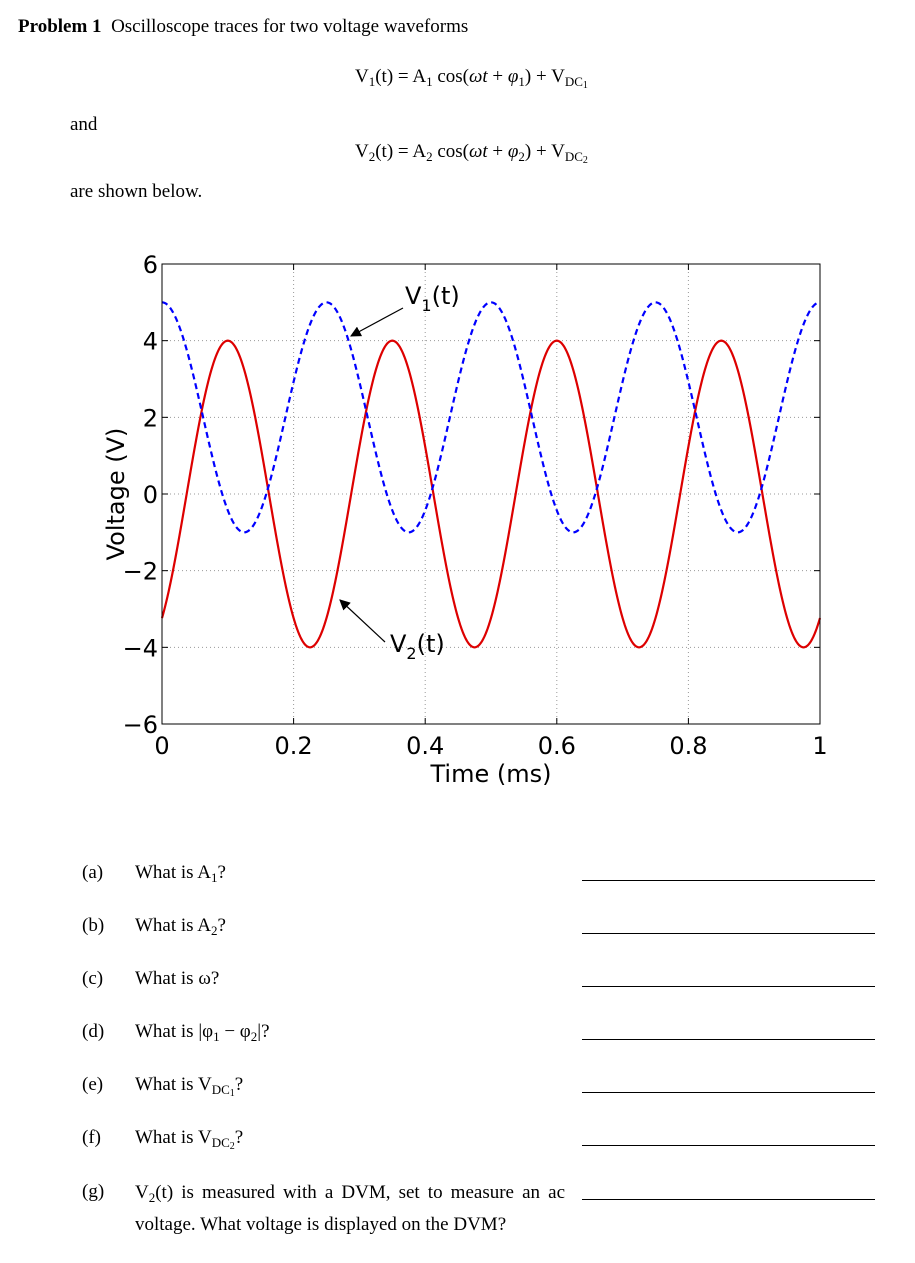 The width and height of the screenshot is (915, 1263). I want to click on answer-line-f, so click(728, 1145).